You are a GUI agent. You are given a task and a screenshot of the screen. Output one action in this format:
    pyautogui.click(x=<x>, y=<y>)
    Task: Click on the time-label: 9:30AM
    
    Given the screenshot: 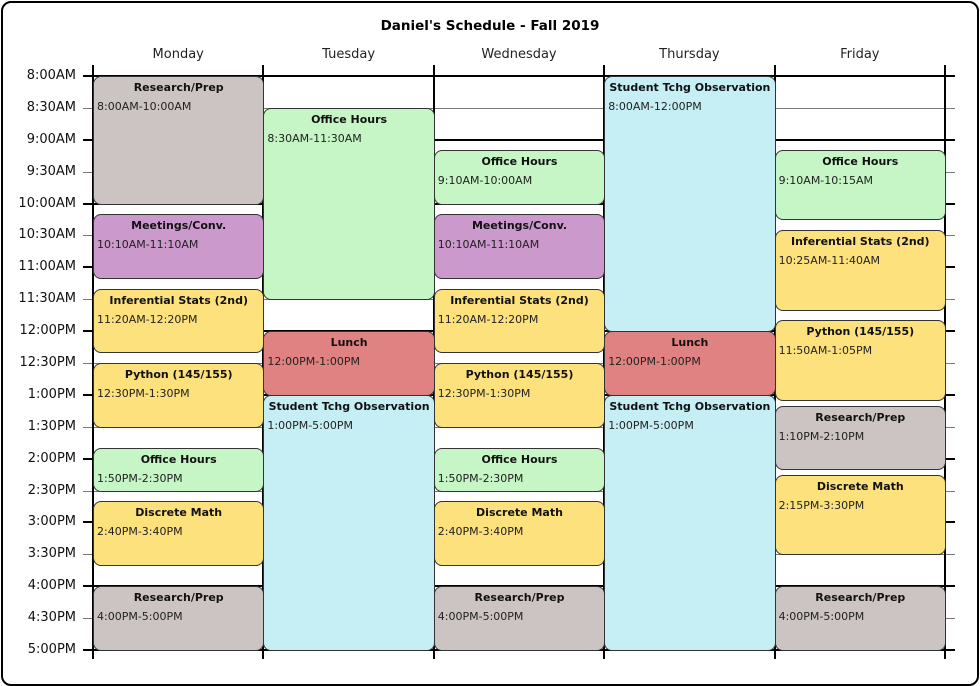 What is the action you would take?
    pyautogui.click(x=51, y=171)
    